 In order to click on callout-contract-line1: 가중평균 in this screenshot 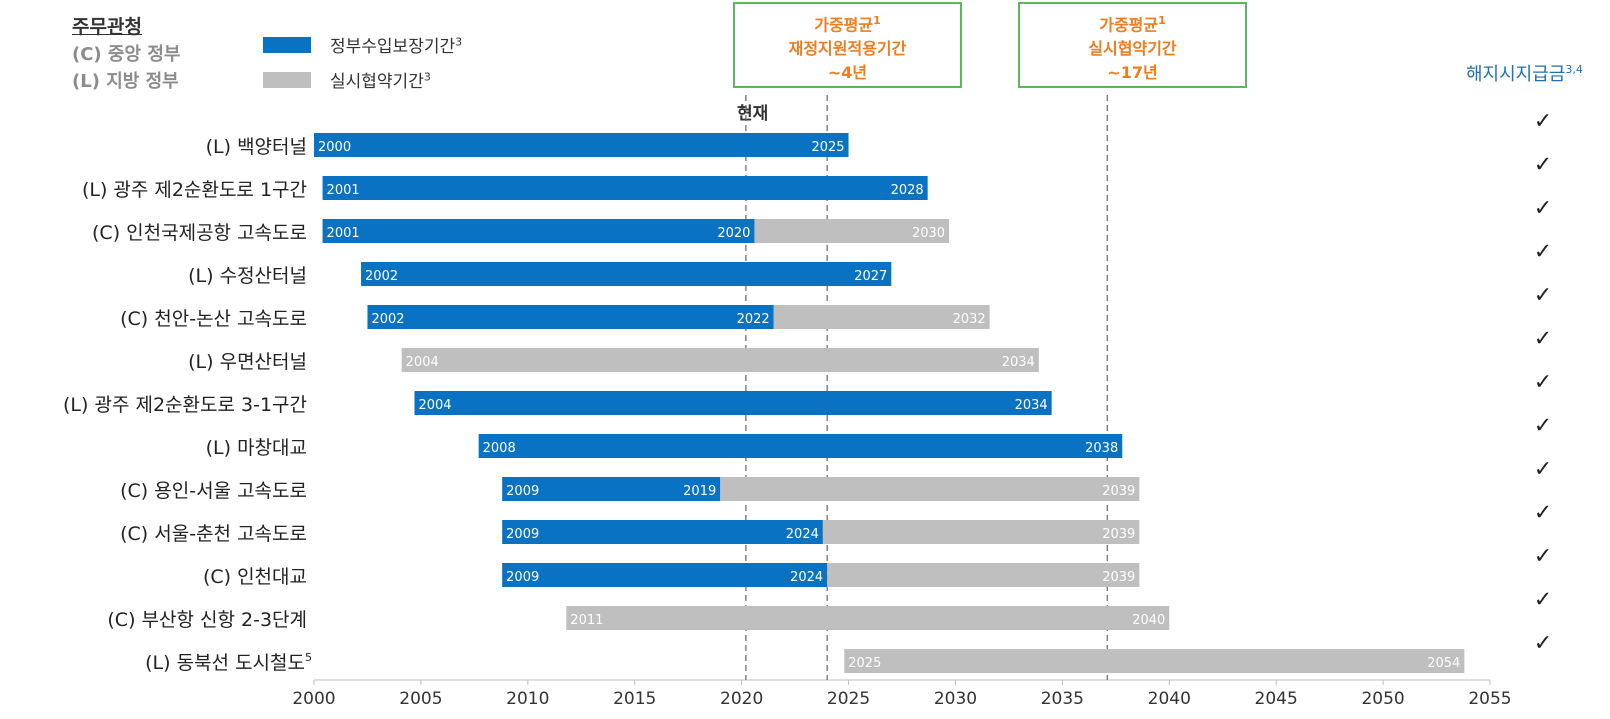, I will do `click(1129, 25)`.